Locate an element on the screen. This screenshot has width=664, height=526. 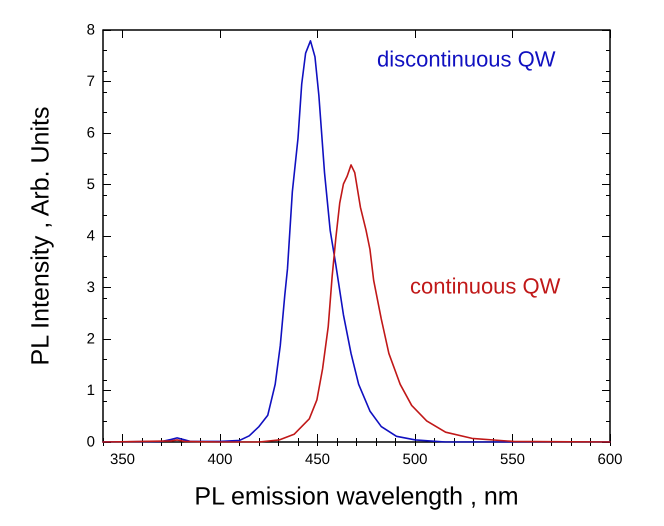
x-tick-label: 400 is located at coordinates (220, 459).